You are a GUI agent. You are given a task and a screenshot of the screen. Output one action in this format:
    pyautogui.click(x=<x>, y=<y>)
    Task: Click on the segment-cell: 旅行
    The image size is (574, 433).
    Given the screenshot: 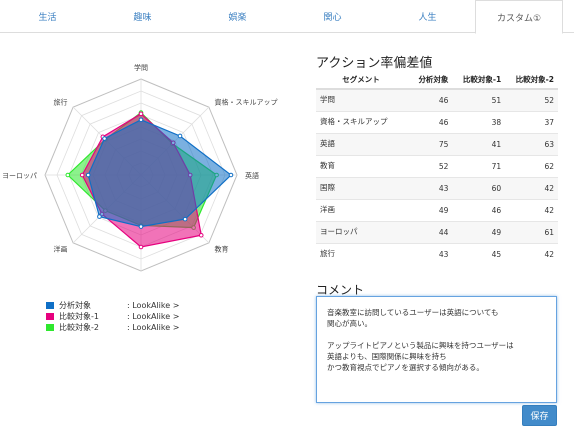 What is the action you would take?
    pyautogui.click(x=363, y=253)
    